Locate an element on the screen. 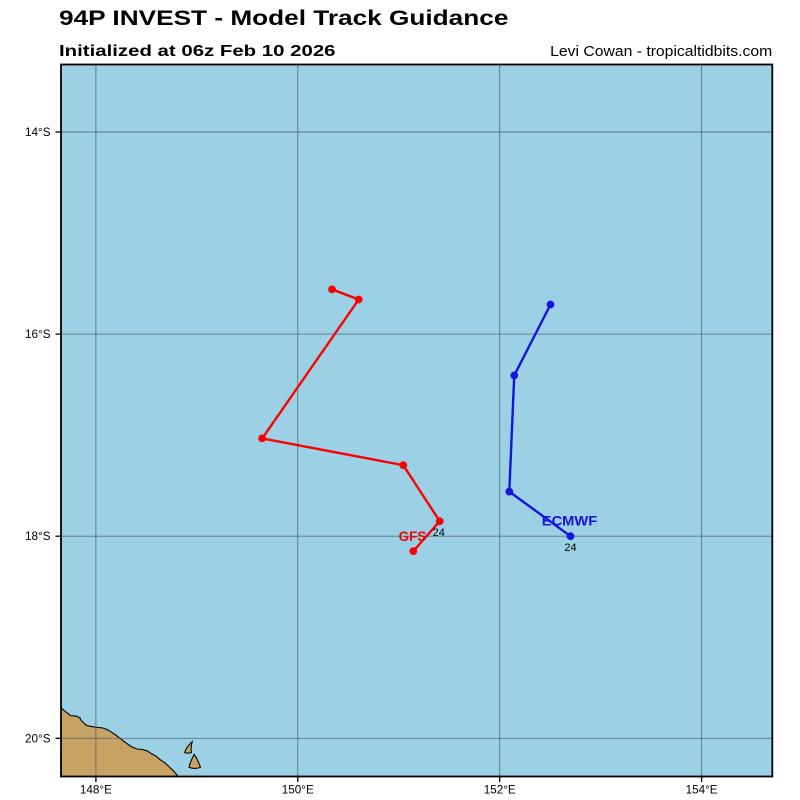 This screenshot has width=800, height=800. svg-text: GFS is located at coordinates (413, 536).